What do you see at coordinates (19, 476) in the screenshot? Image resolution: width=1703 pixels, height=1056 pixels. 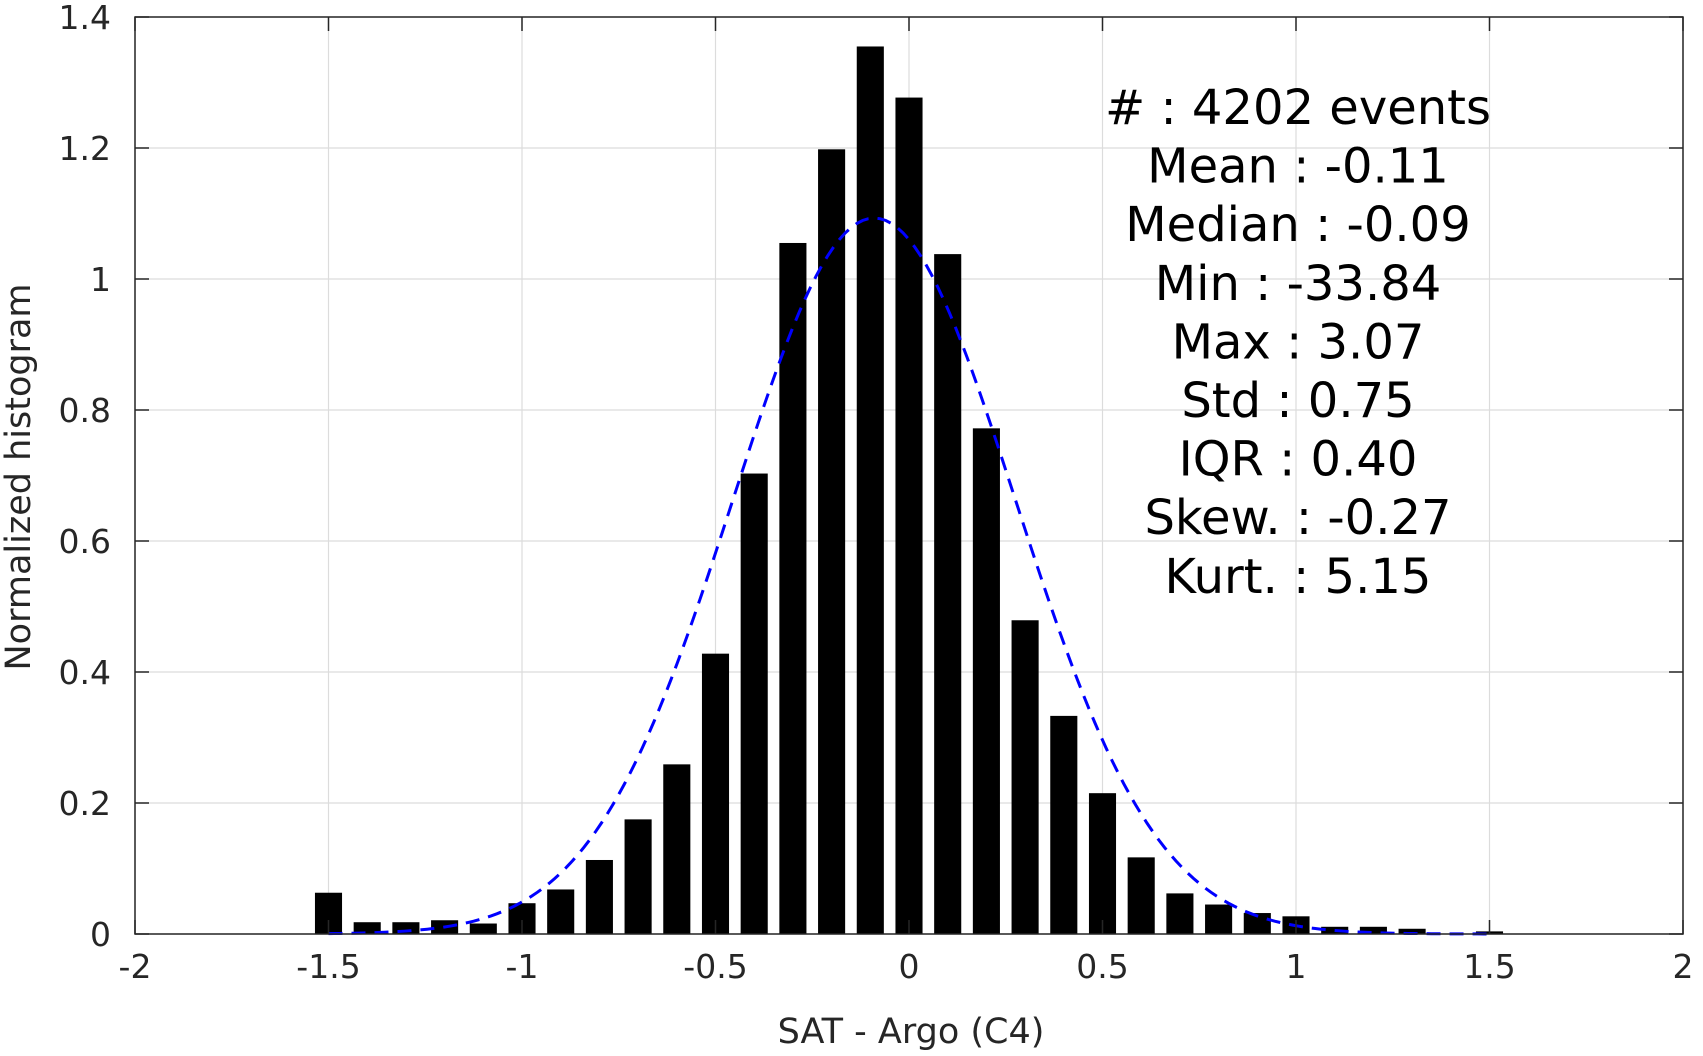 I see `y-axis-label: Normalized histogram` at bounding box center [19, 476].